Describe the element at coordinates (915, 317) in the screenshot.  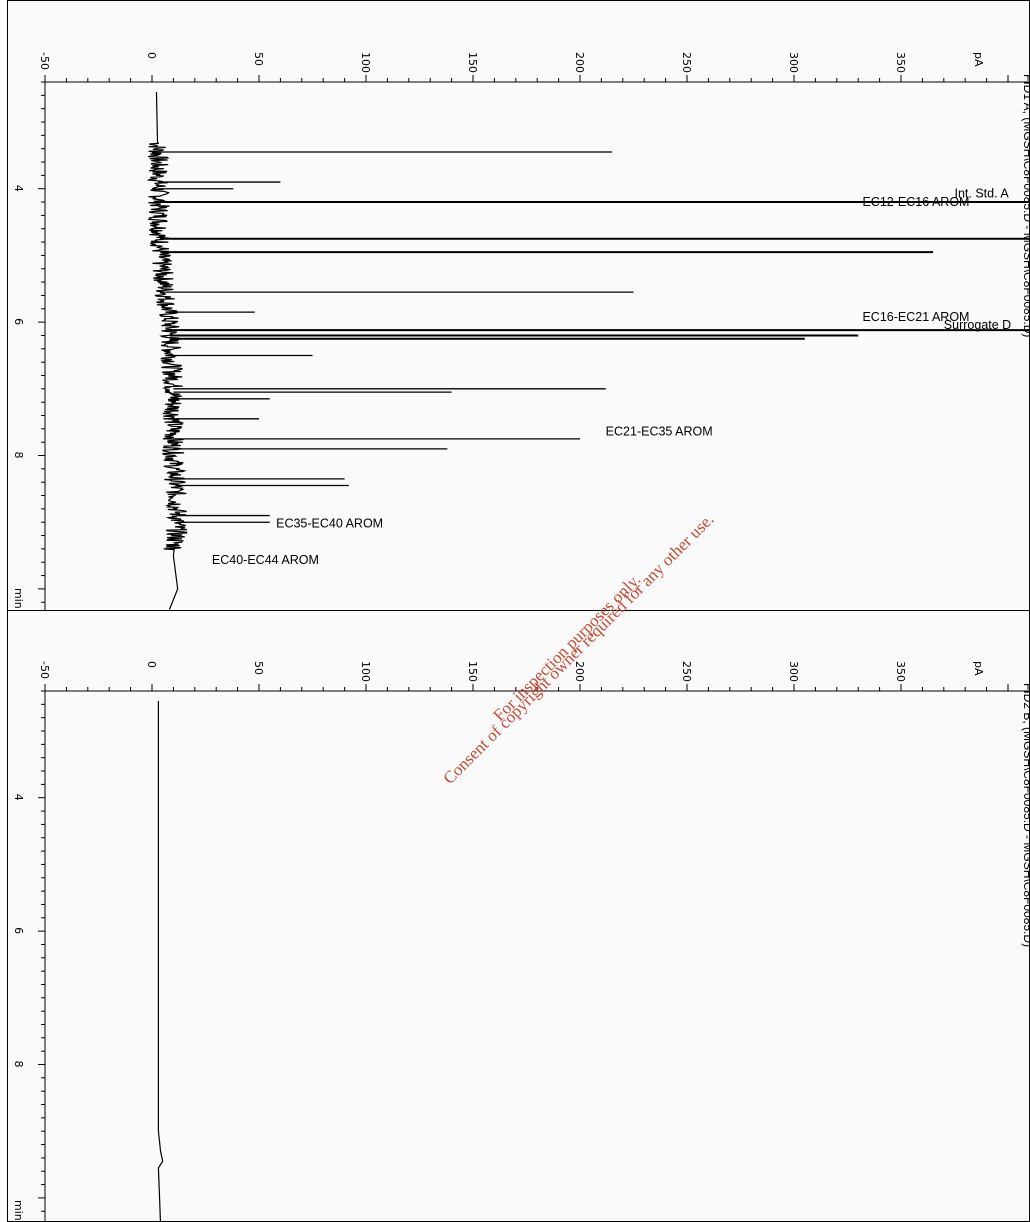
I see `peak-annotation: EC16-EC21 AROM` at that location.